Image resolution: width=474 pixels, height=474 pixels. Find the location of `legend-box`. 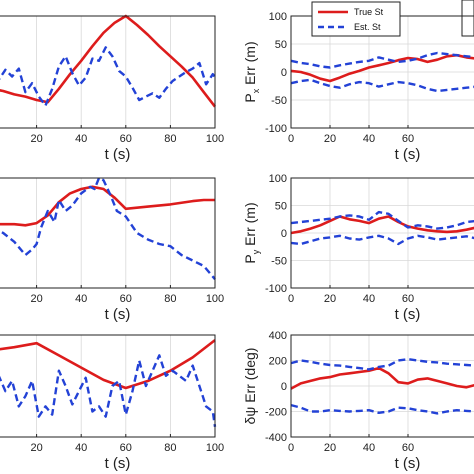

legend-box is located at coordinates (356, 19).